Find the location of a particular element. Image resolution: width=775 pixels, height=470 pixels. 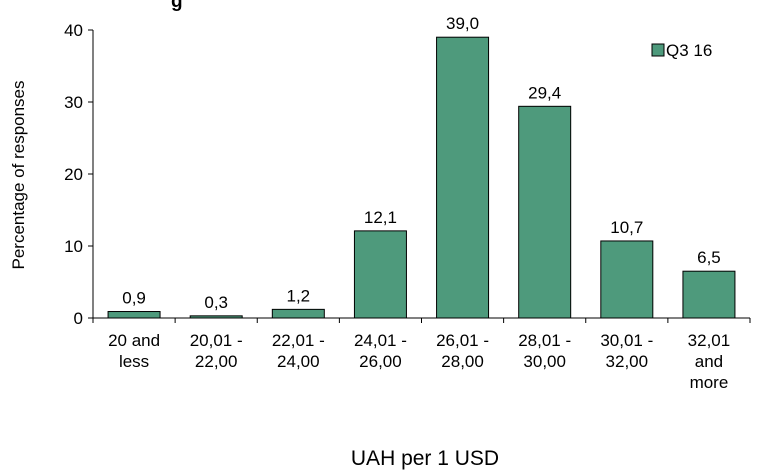

x-tick-label: 32,01 and more is located at coordinates (709, 361).